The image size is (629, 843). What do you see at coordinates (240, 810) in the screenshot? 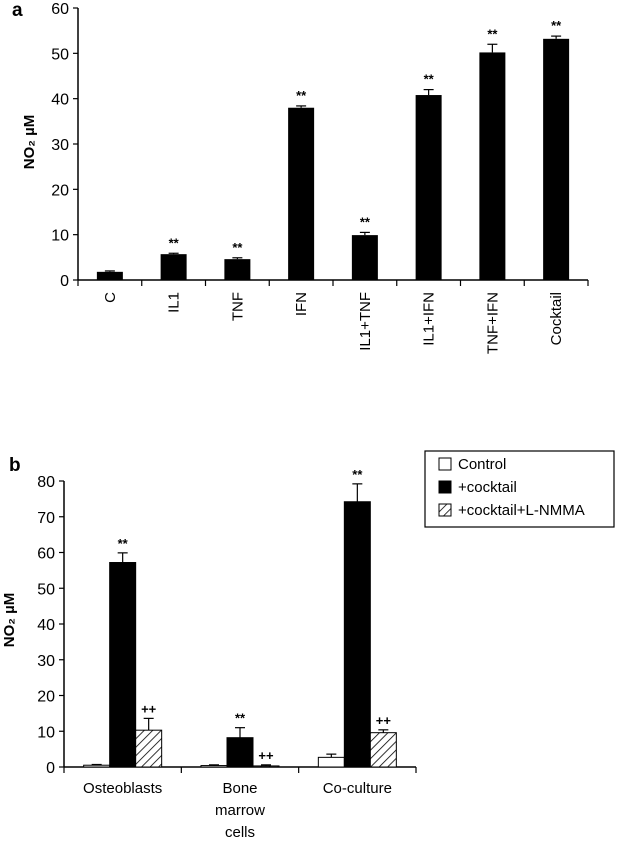
I see `x-tick-label: marrow` at bounding box center [240, 810].